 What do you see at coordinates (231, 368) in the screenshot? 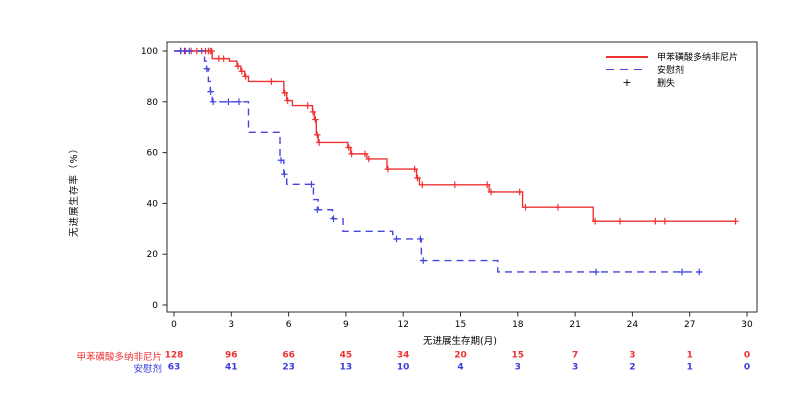
I see `risk-count: 41` at bounding box center [231, 368].